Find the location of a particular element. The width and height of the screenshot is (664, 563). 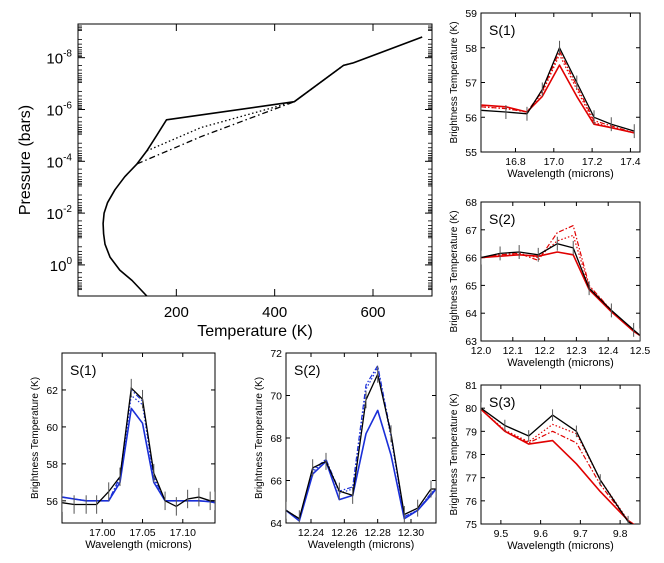

y-tick-exponent: 0 is located at coordinates (69, 261).